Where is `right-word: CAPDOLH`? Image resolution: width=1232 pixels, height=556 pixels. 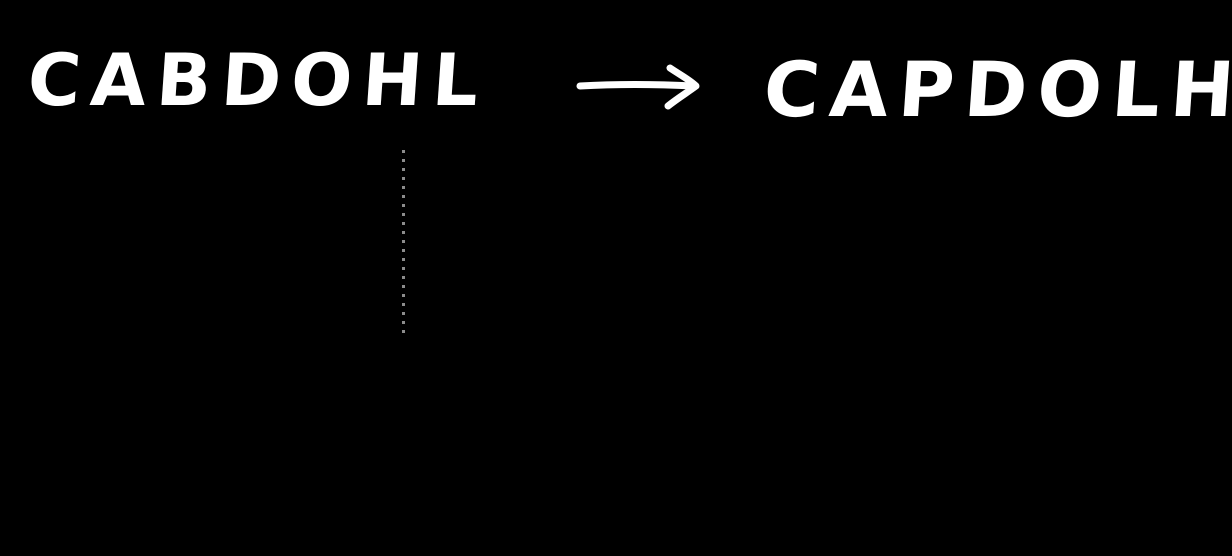 right-word: CAPDOLH is located at coordinates (996, 89).